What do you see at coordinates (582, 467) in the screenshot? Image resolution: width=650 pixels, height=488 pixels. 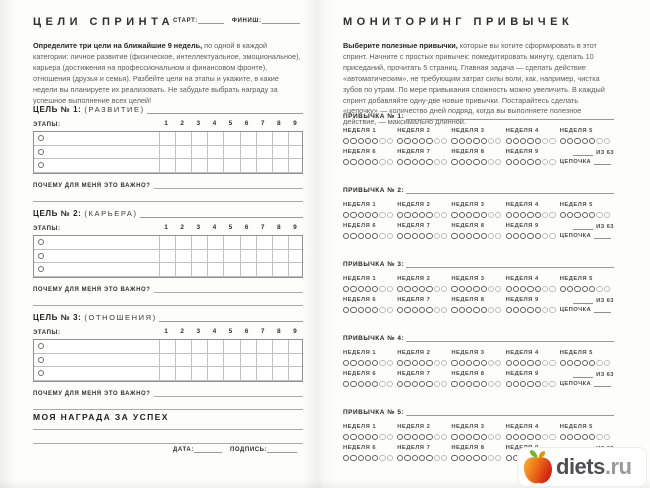 I see `diets-ru-logo: diets.ru` at bounding box center [582, 467].